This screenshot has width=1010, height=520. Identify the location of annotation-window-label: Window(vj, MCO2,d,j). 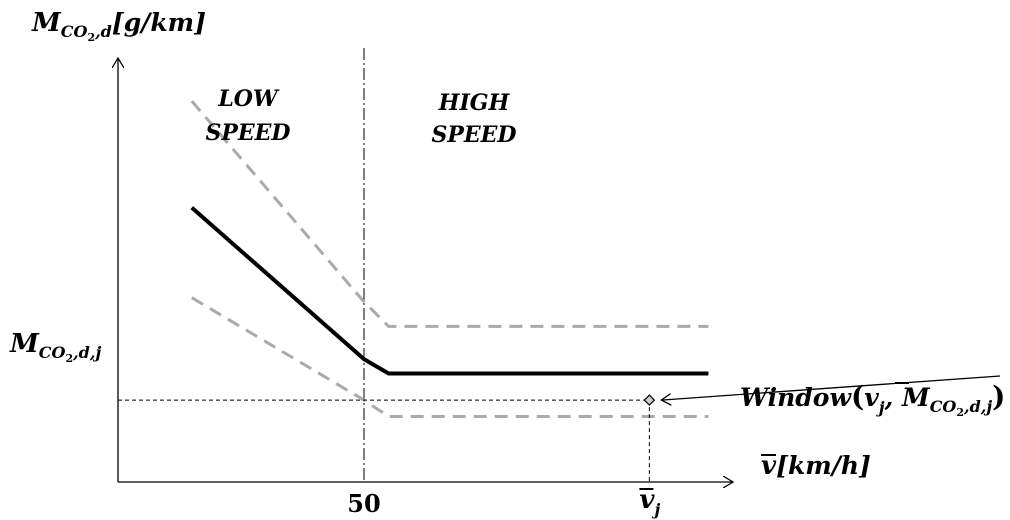
(872, 399).